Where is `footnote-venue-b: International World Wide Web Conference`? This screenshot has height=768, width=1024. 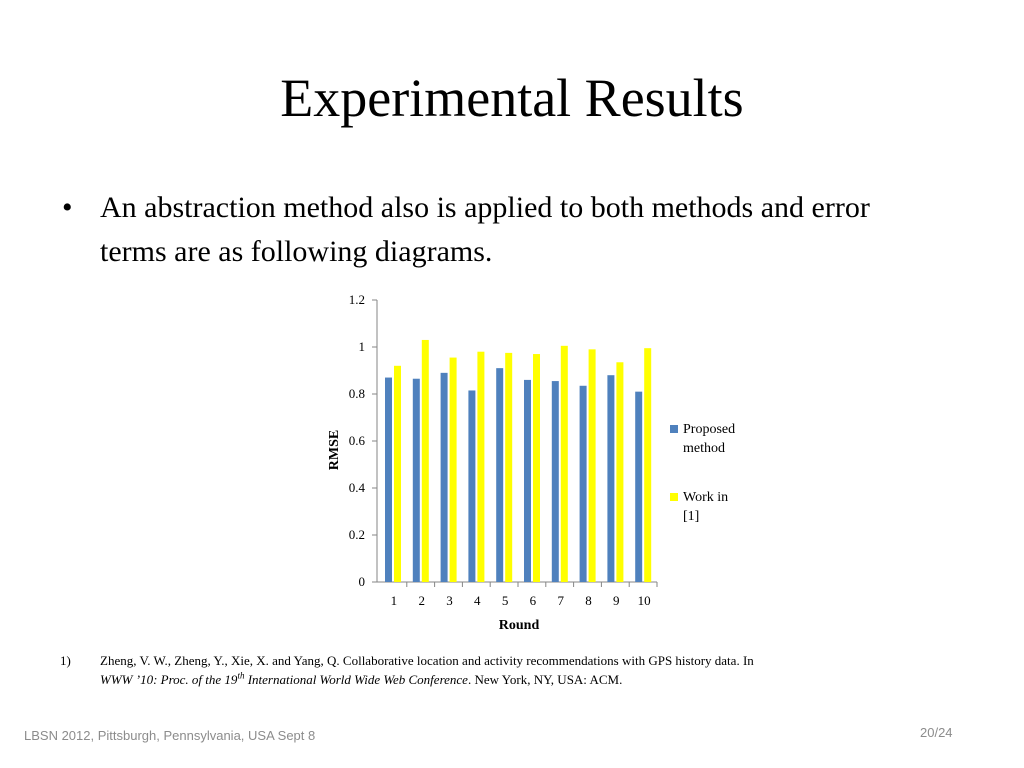 footnote-venue-b: International World Wide Web Conference is located at coordinates (356, 679).